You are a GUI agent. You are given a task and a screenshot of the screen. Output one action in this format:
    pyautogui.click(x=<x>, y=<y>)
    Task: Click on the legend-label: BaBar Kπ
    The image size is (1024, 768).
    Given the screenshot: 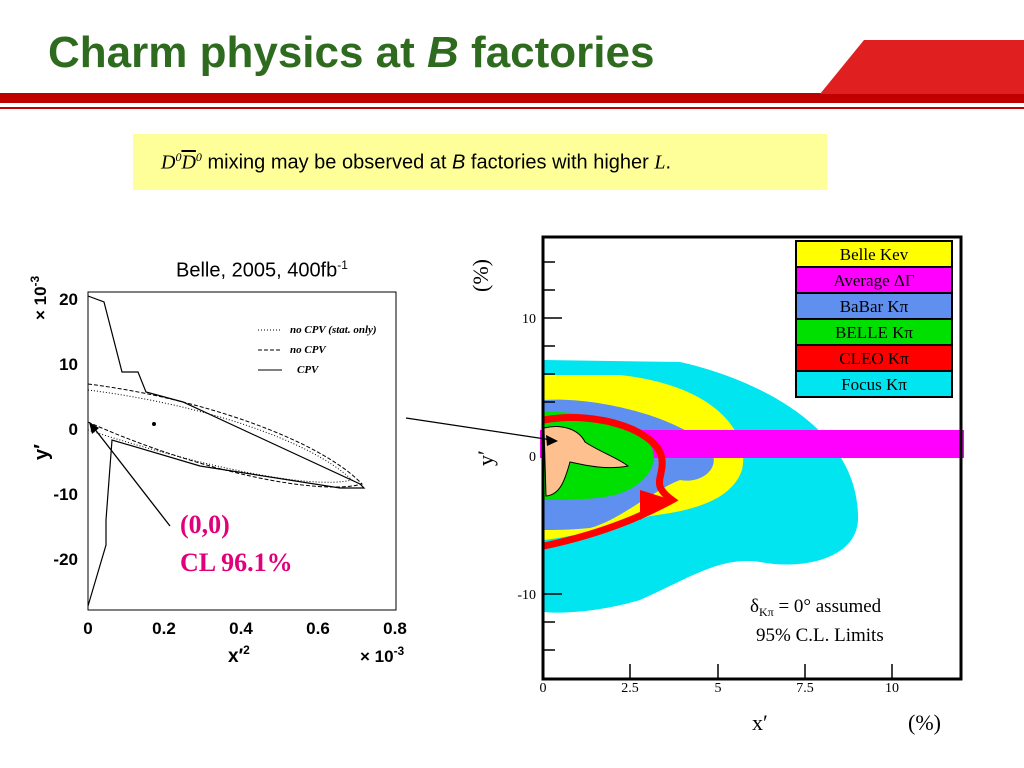 What is the action you would take?
    pyautogui.click(x=874, y=306)
    